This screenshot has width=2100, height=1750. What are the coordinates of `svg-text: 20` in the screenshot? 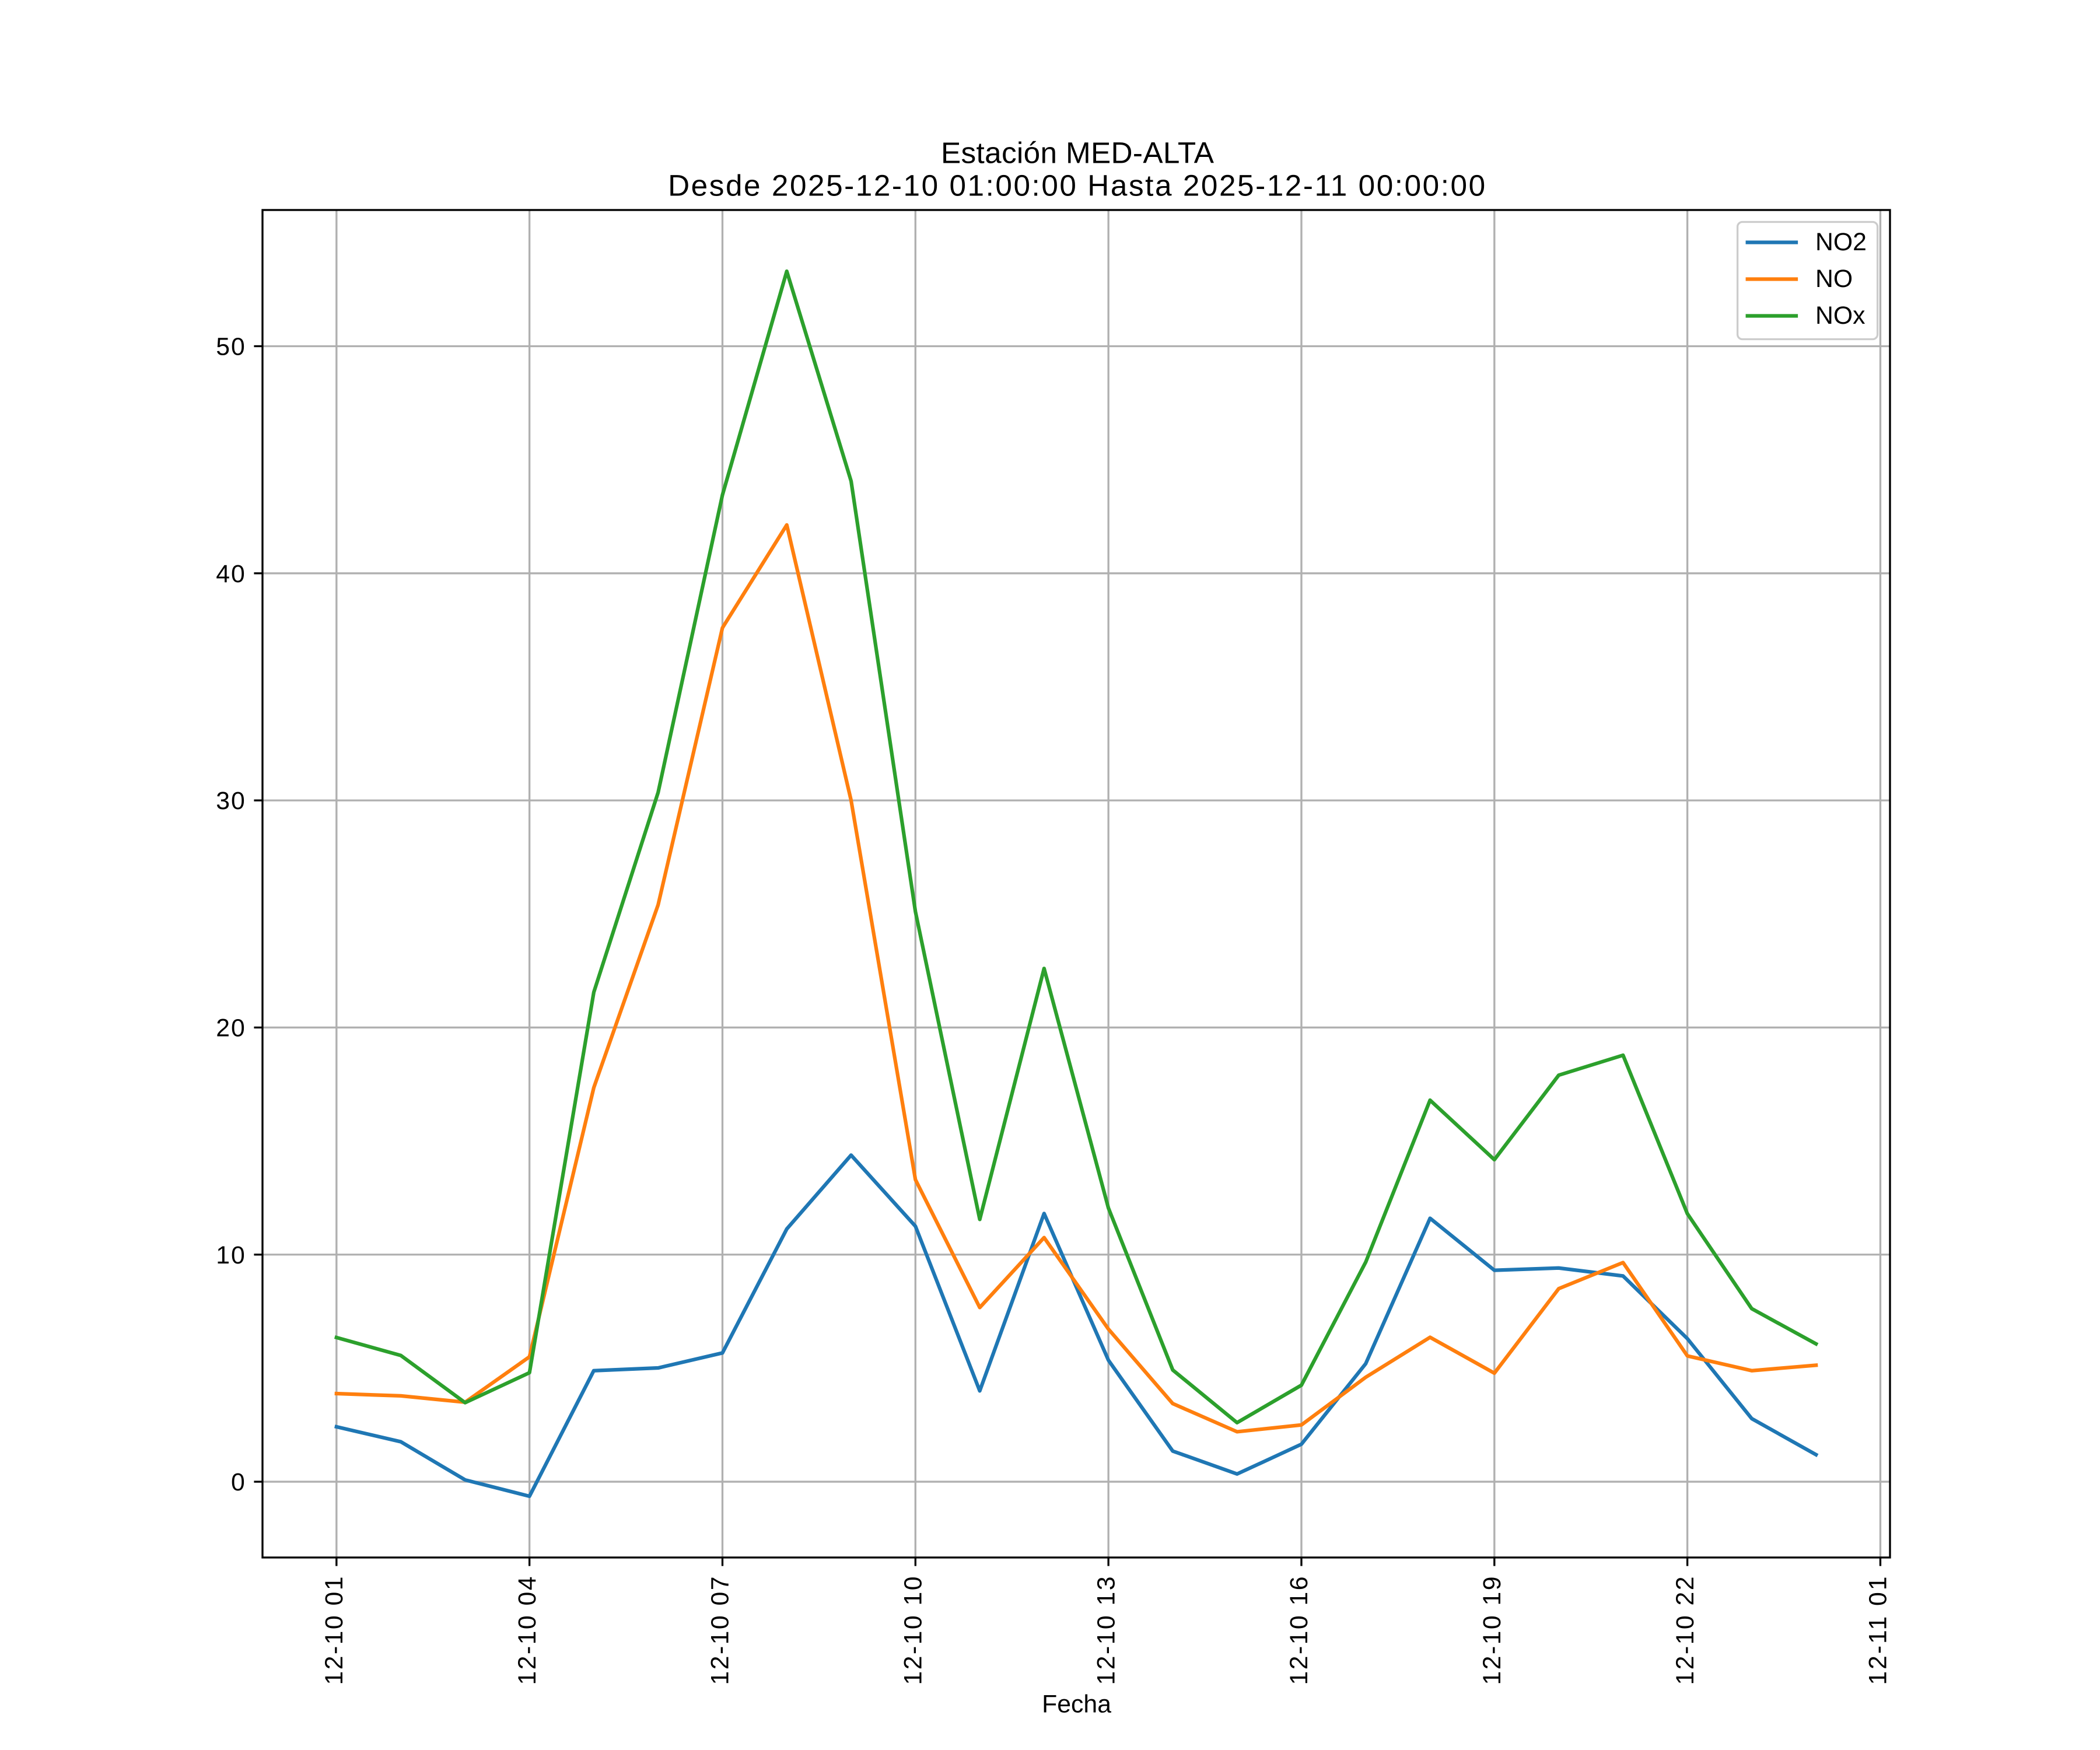 It's located at (230, 1028).